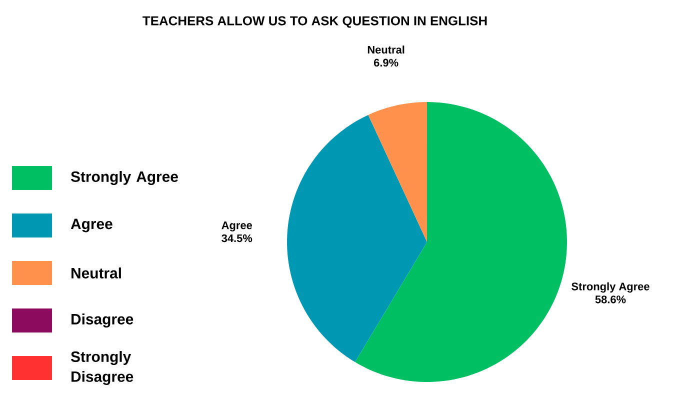 The image size is (686, 410). Describe the element at coordinates (102, 368) in the screenshot. I see `legend-label: Strongly Disagree` at that location.